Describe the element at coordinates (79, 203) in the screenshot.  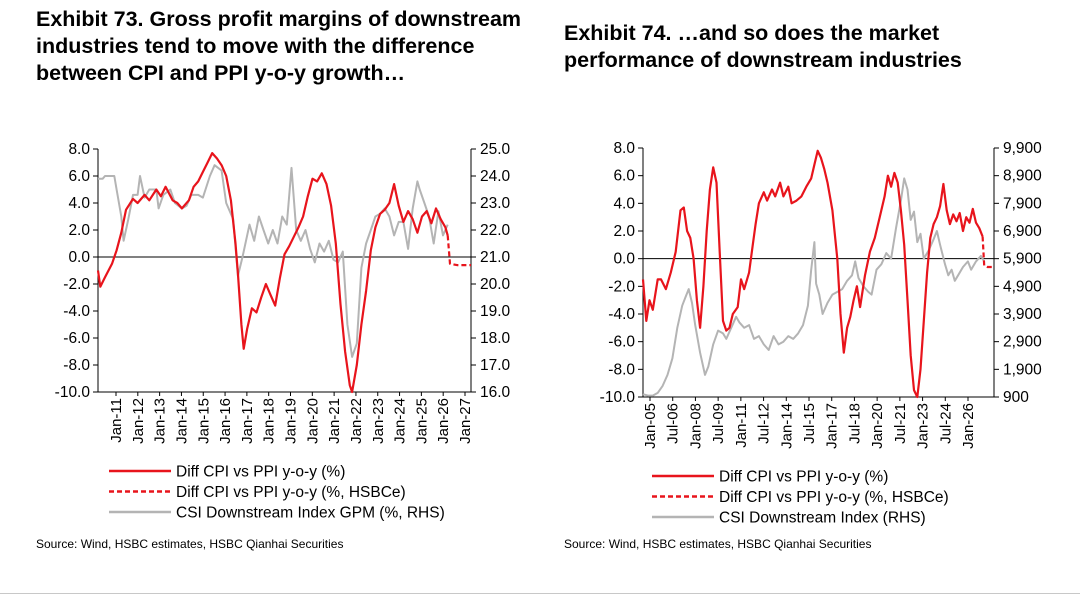
I see `ex73-left-tick-label: 4.0` at that location.